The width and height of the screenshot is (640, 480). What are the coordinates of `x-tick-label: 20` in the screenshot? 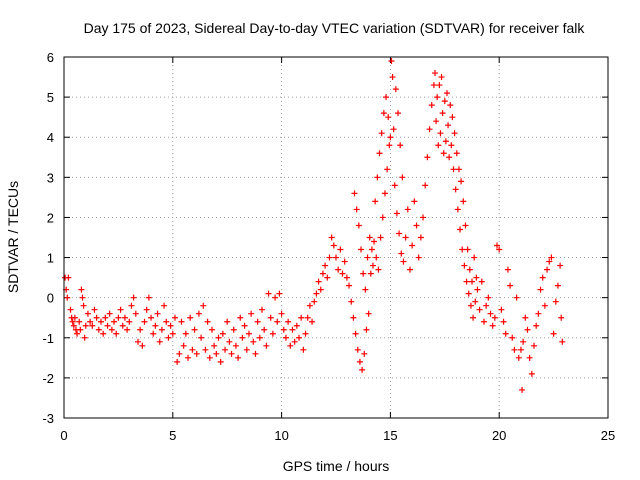 It's located at (499, 435).